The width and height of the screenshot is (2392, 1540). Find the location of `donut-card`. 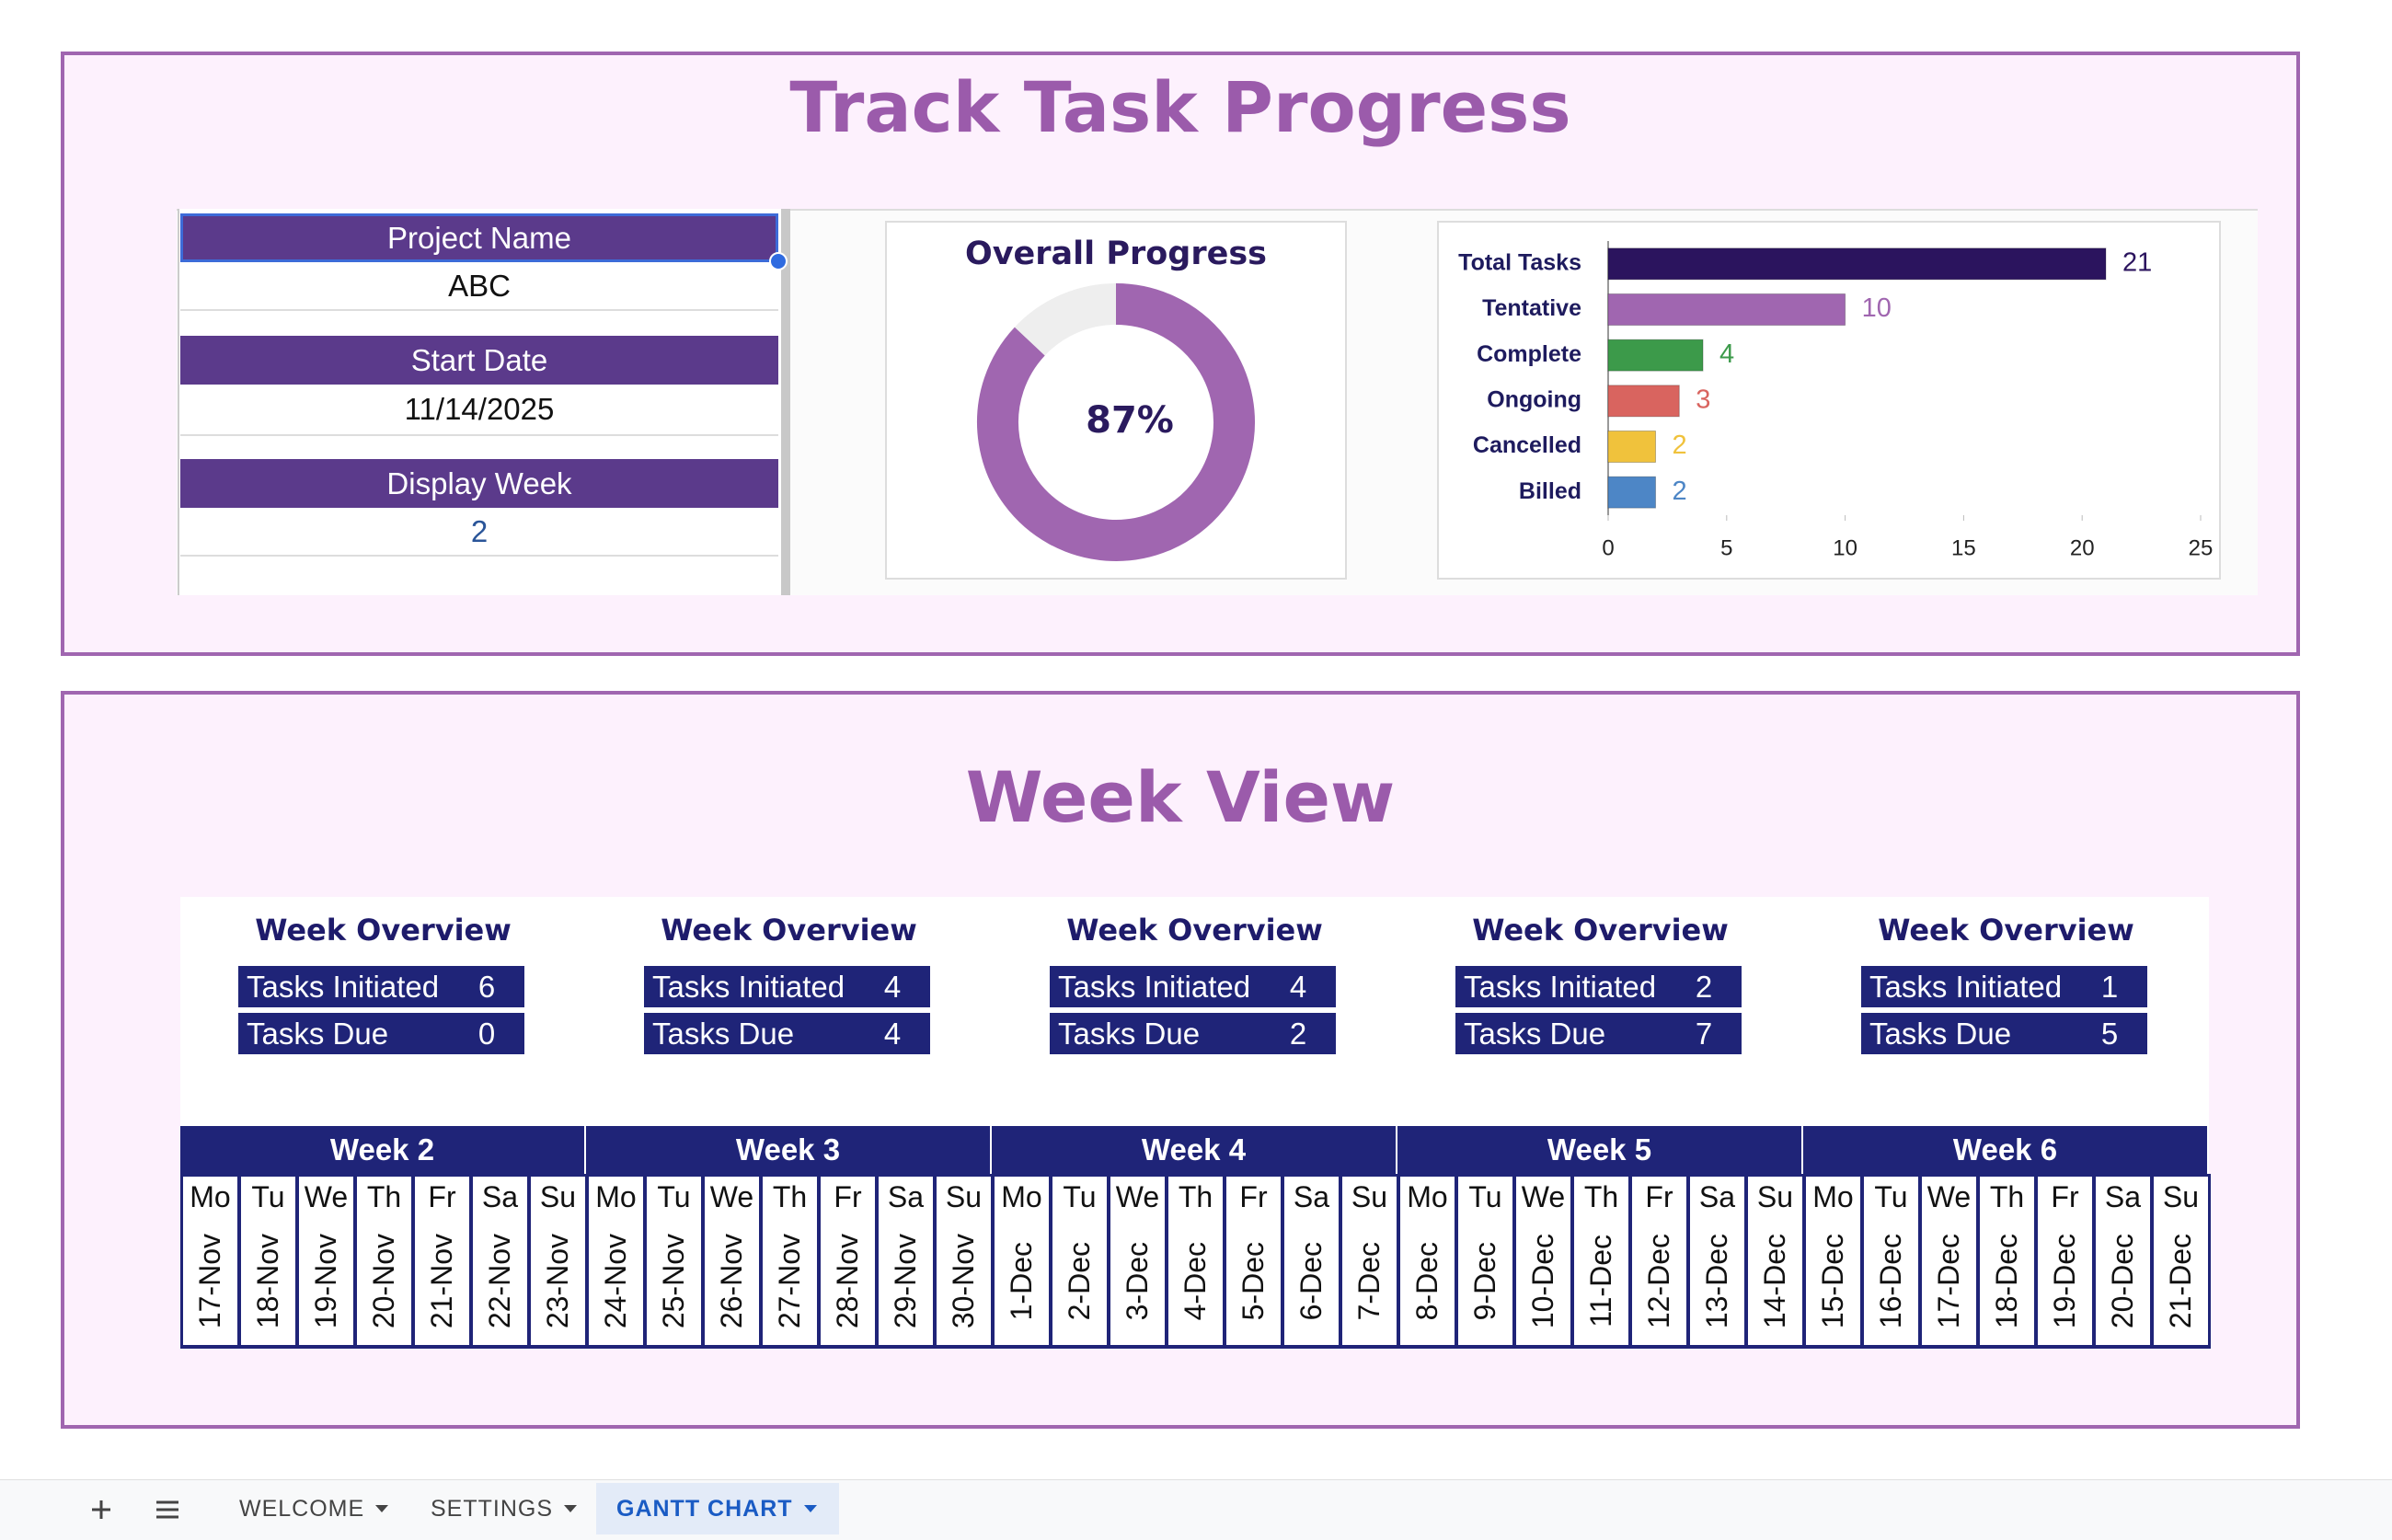

donut-card is located at coordinates (1116, 400).